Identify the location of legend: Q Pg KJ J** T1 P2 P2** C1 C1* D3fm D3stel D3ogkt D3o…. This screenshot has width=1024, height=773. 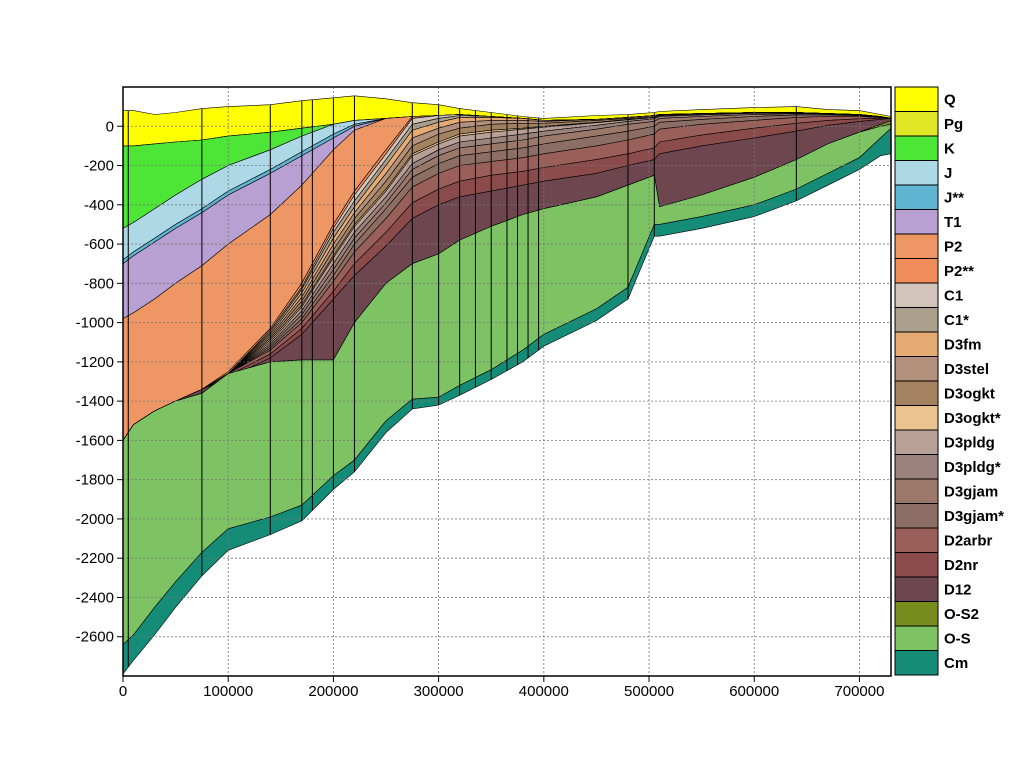
(949, 381).